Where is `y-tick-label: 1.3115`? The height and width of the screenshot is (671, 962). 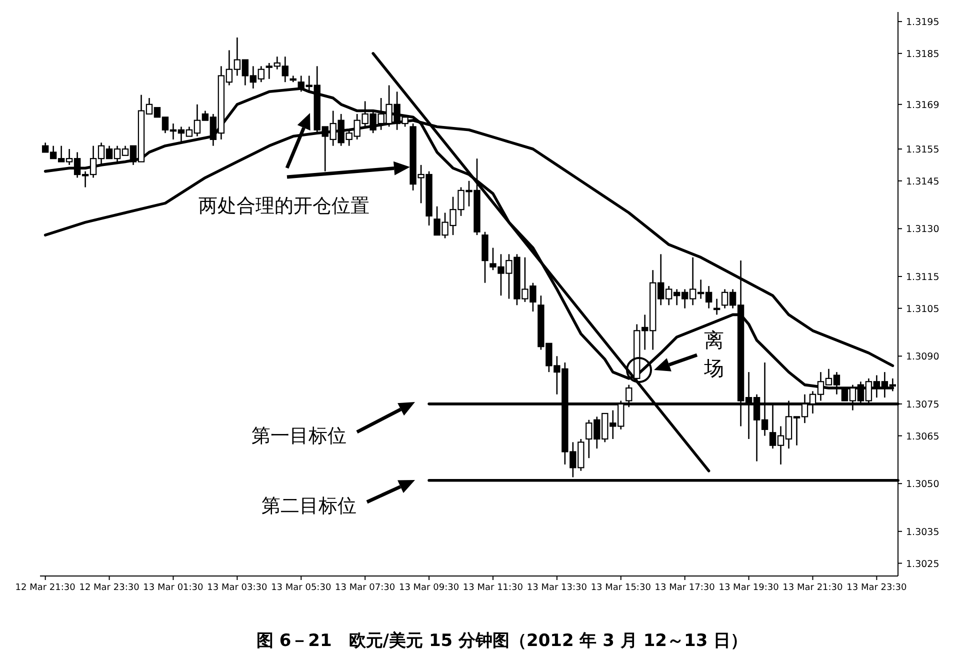
y-tick-label: 1.3115 is located at coordinates (923, 277).